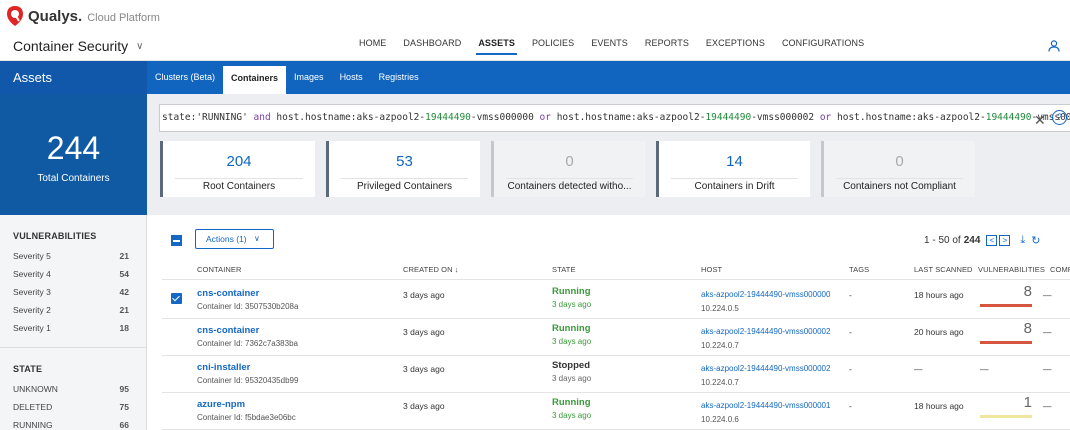 The width and height of the screenshot is (1070, 430). What do you see at coordinates (735, 43) in the screenshot?
I see `nav-exceptions: EXCEPTIONS` at bounding box center [735, 43].